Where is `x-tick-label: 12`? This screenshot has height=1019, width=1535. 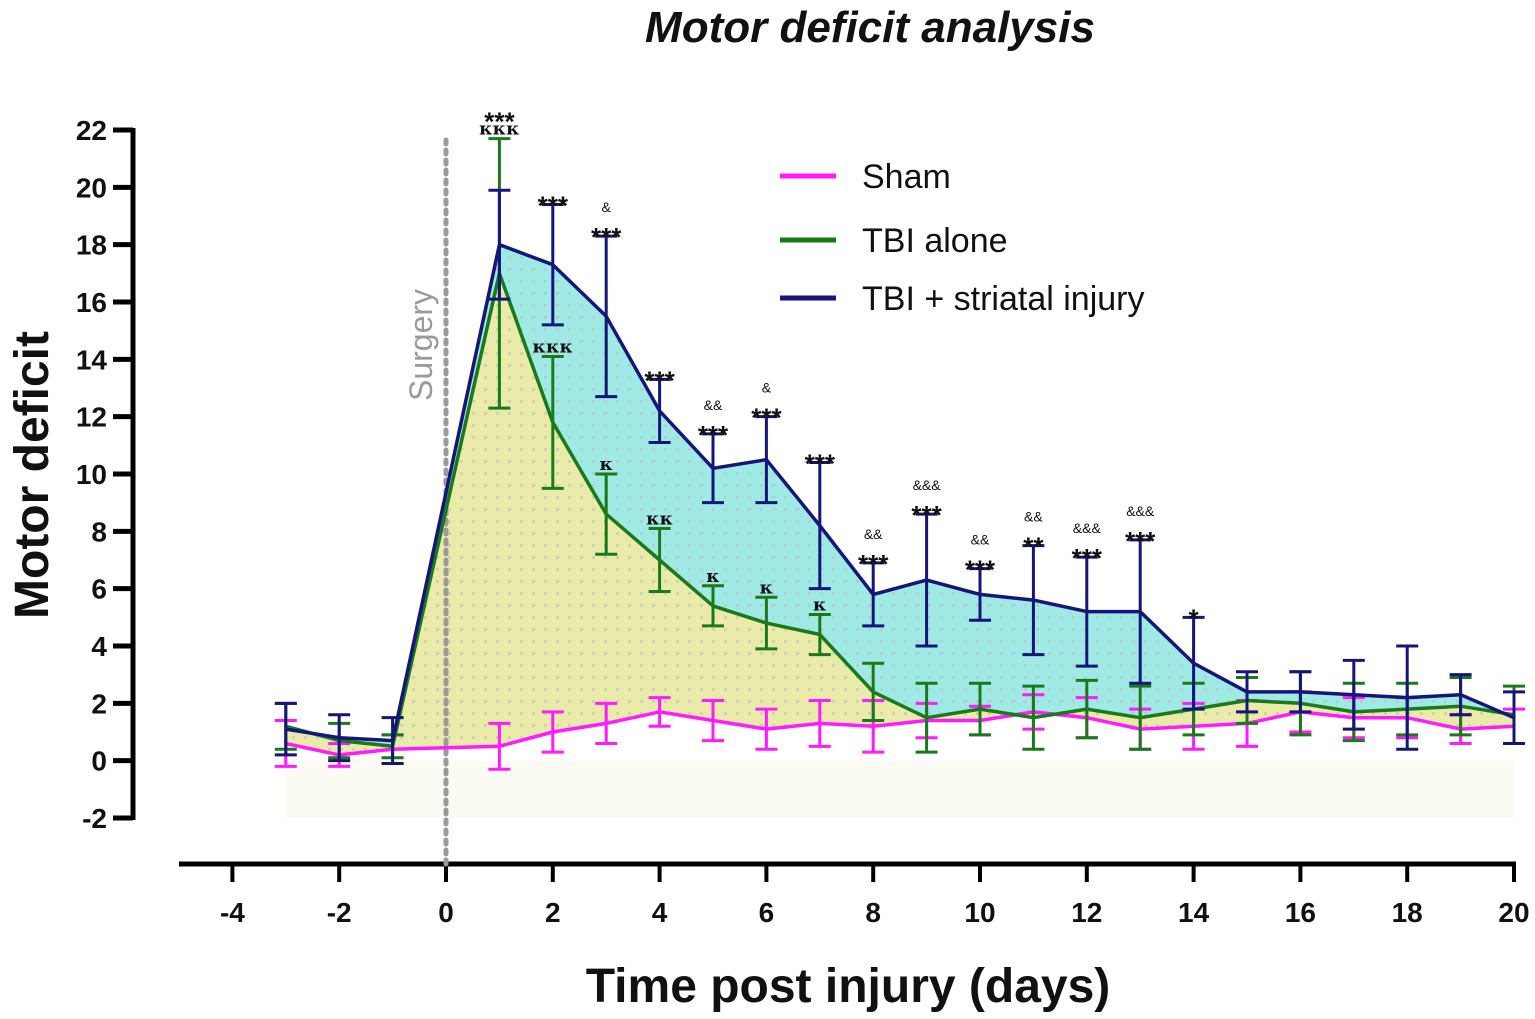 x-tick-label: 12 is located at coordinates (1086, 912).